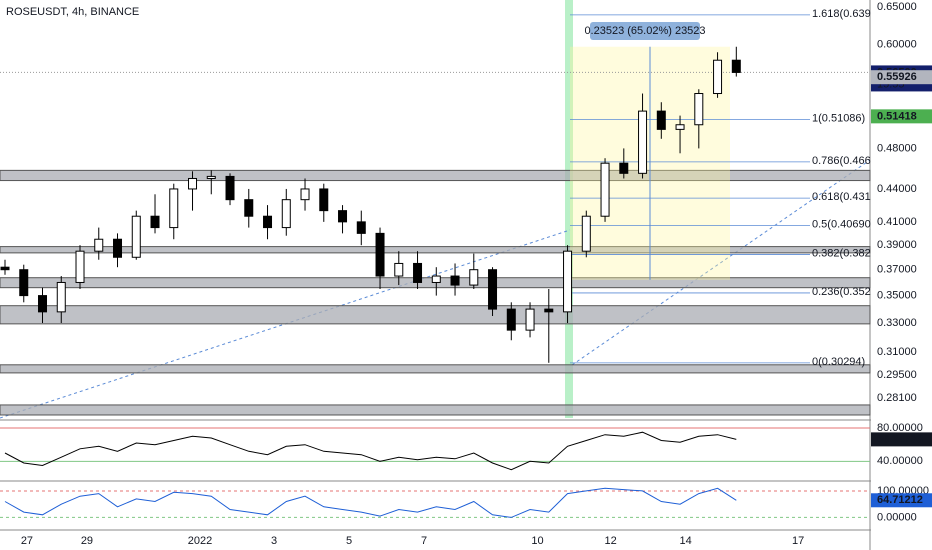 The width and height of the screenshot is (932, 550). I want to click on x-tick-label: 5, so click(349, 541).